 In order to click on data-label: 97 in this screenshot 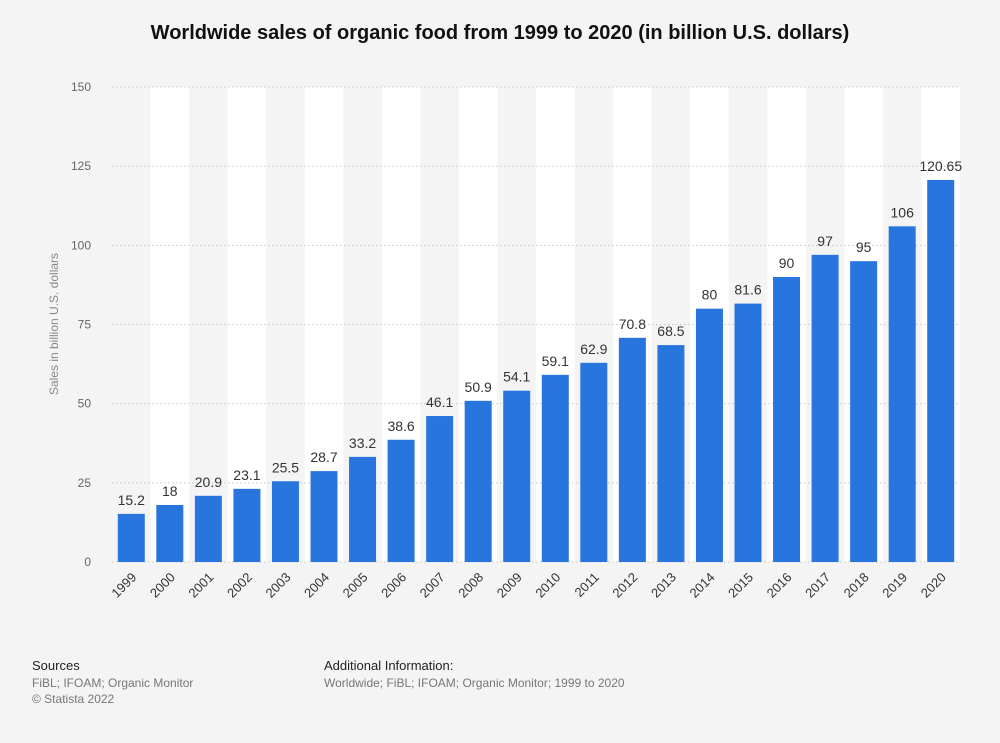, I will do `click(825, 241)`.